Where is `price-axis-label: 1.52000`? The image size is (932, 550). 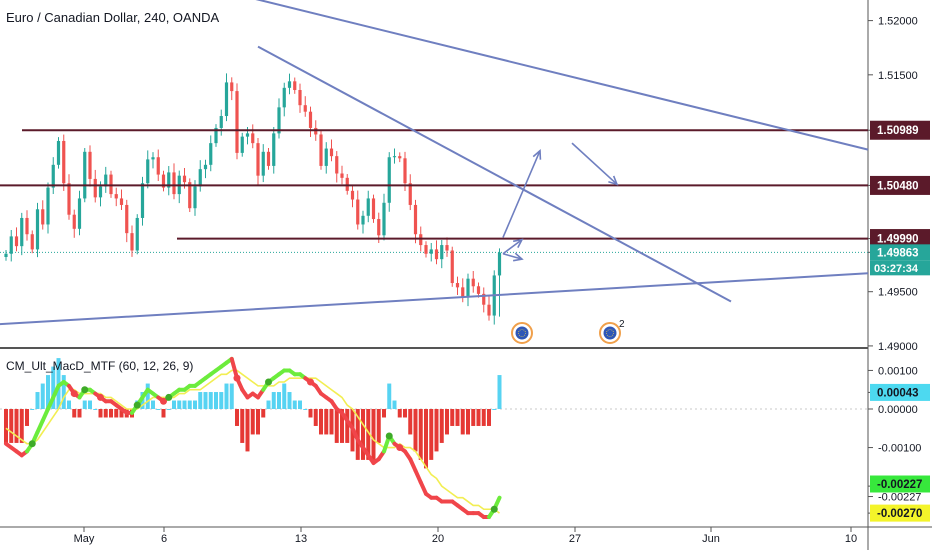 price-axis-label: 1.52000 is located at coordinates (898, 22).